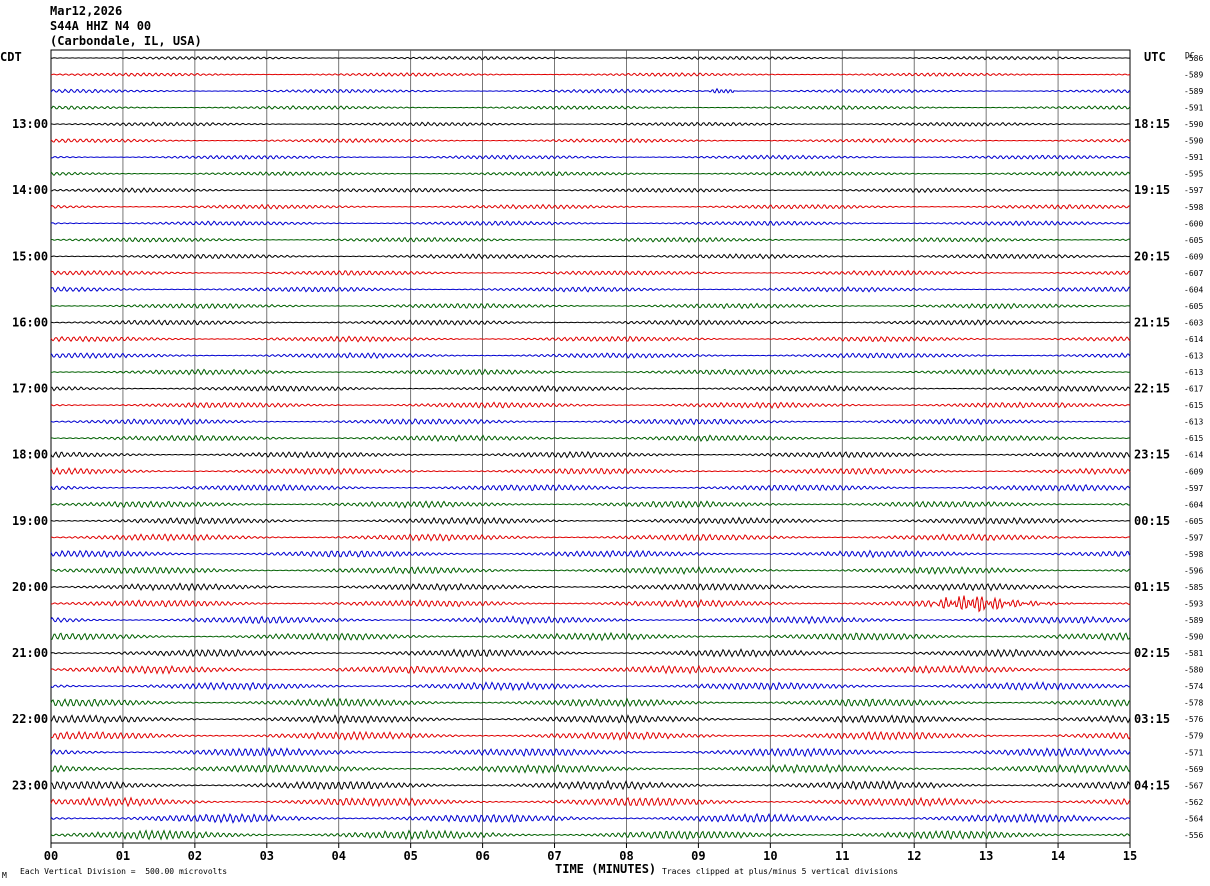 This screenshot has height=886, width=1210. Describe the element at coordinates (30, 719) in the screenshot. I see `left-hour-label: 22:00` at that location.